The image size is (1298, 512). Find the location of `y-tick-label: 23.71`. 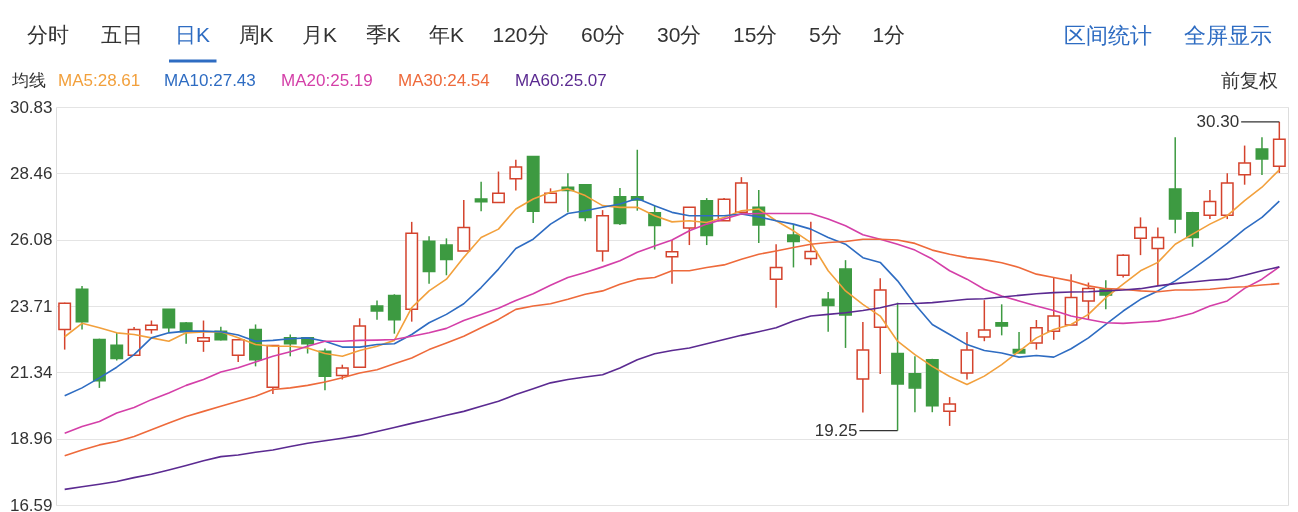

y-tick-label: 23.71 is located at coordinates (31, 306).